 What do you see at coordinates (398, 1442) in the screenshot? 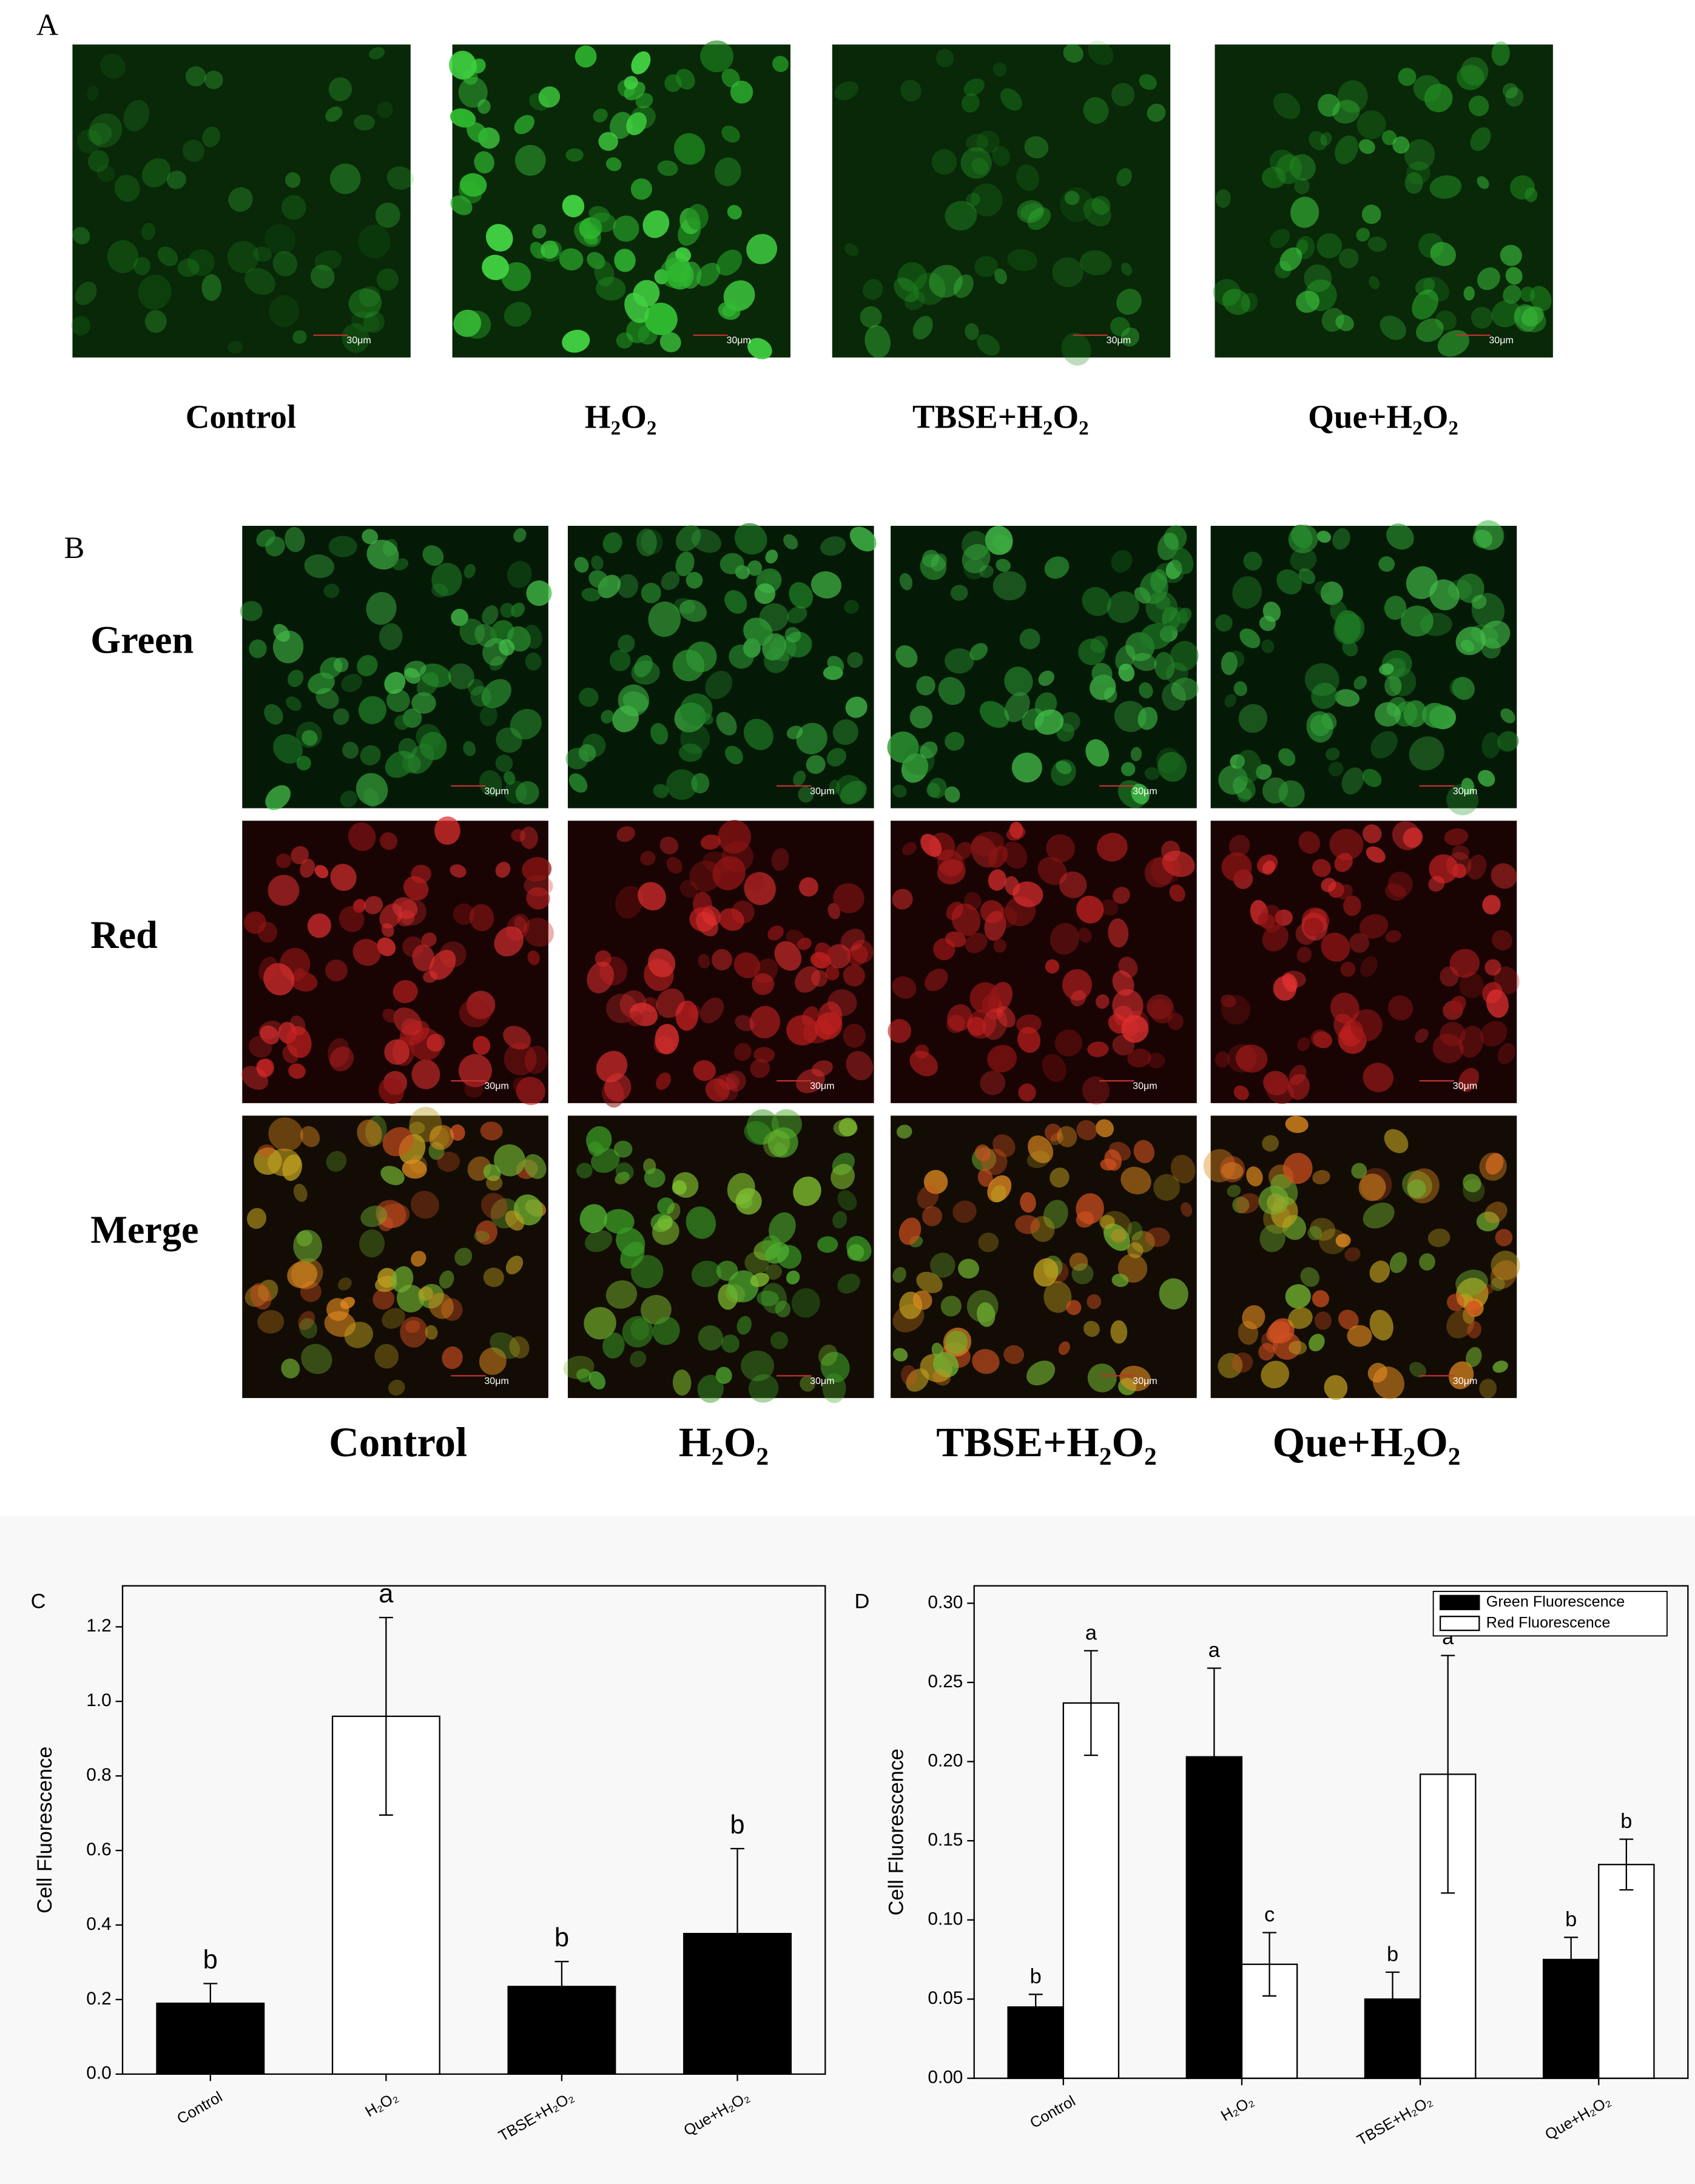
I see `column-label: Control` at bounding box center [398, 1442].